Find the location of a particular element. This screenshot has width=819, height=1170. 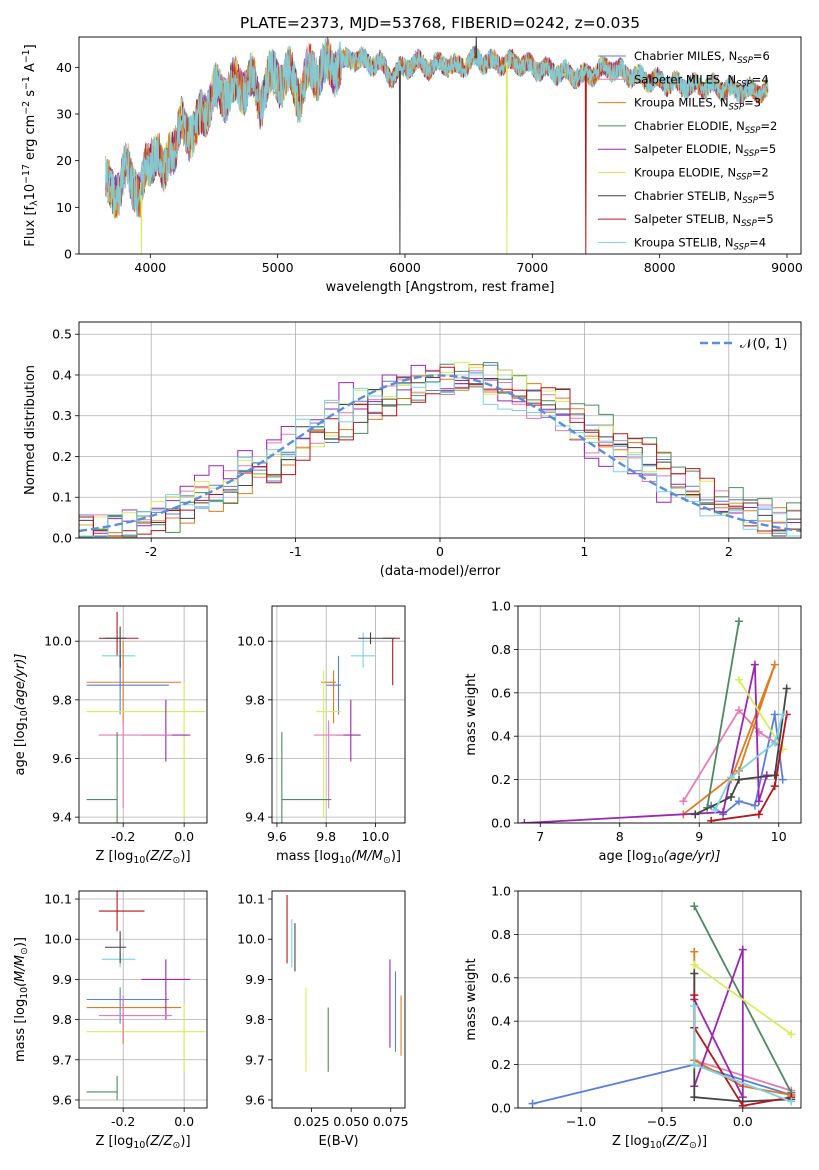

z-vs-massweight-ytick-label-5: 1.0 is located at coordinates (501, 891).